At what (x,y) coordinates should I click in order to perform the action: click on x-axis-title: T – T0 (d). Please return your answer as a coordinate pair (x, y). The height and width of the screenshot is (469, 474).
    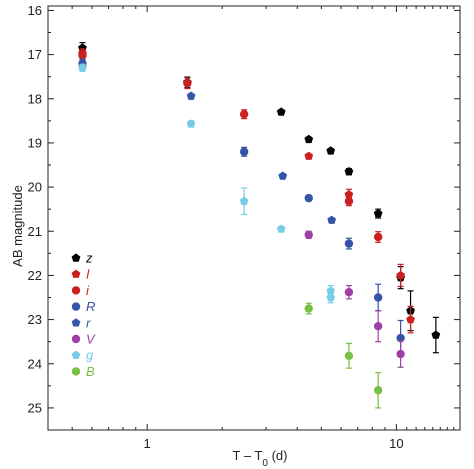
    Looking at the image, I should click on (260, 458).